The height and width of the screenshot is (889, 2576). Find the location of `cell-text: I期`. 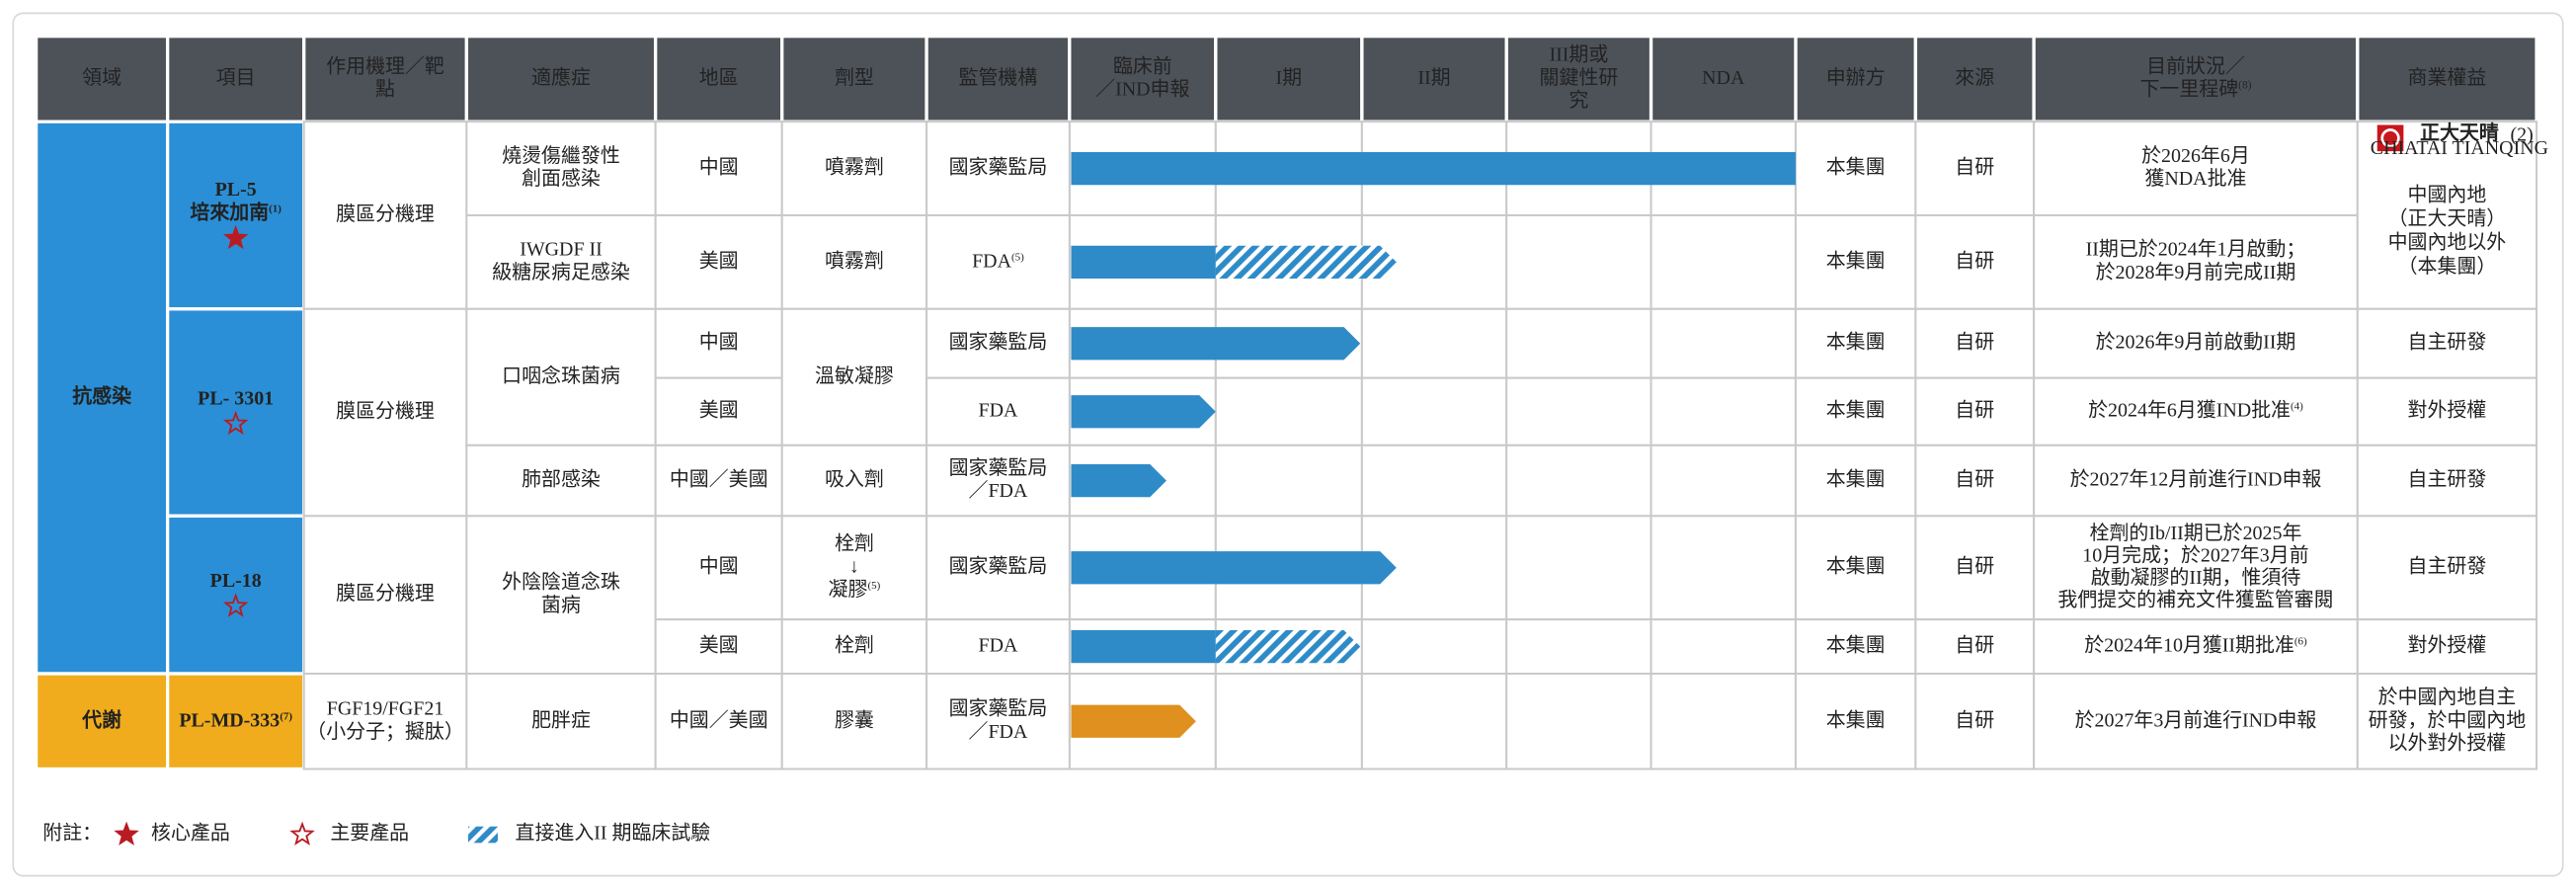

cell-text: I期 is located at coordinates (1289, 78).